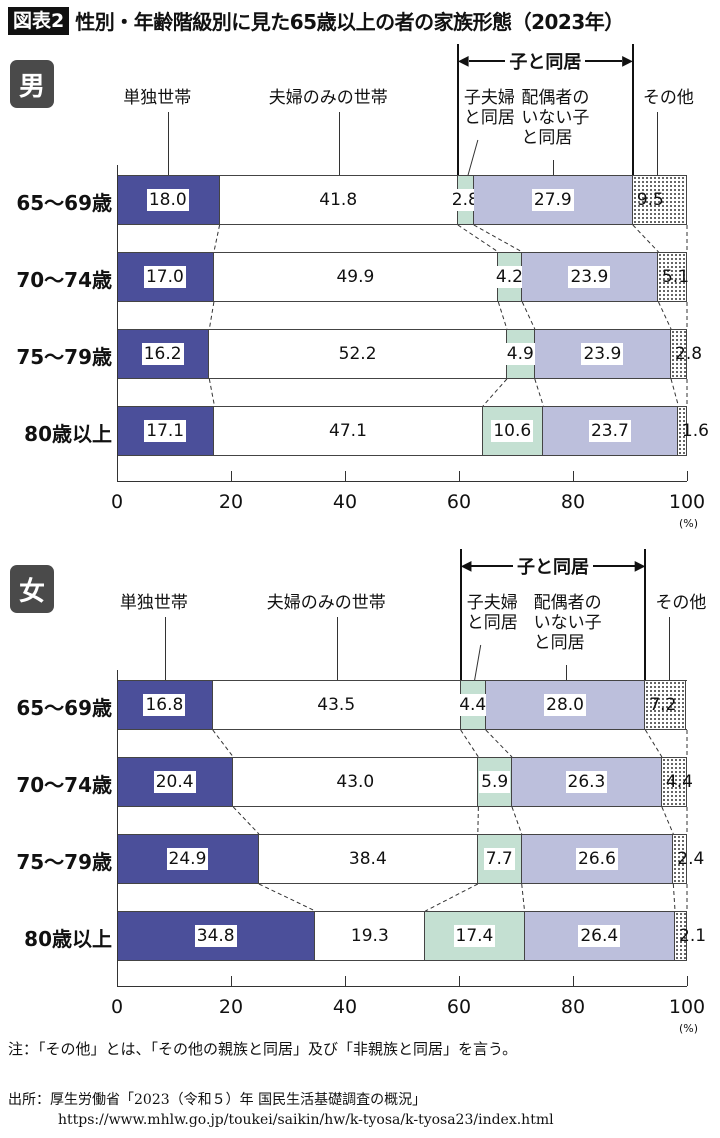 The height and width of the screenshot is (1138, 720). What do you see at coordinates (411, 936) in the screenshot?
I see `stacked-bar: 34.8 19.3 17.4 26.4 2.1` at bounding box center [411, 936].